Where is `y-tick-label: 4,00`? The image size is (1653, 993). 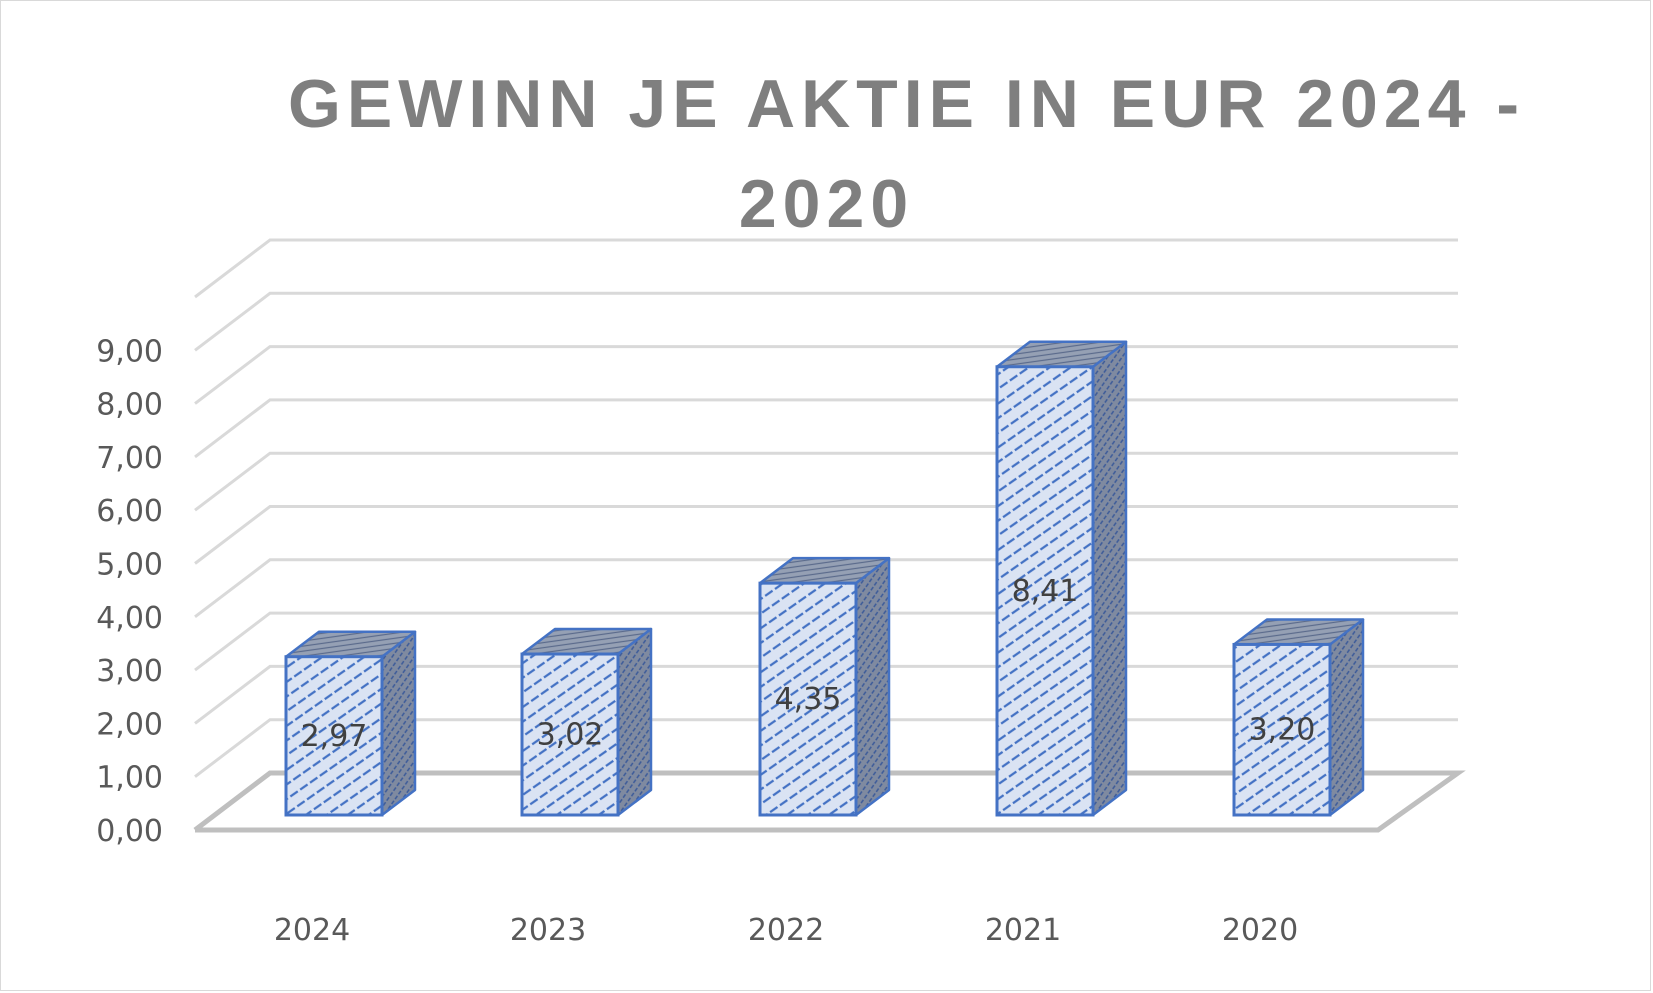
y-tick-label: 4,00 is located at coordinates (129, 618).